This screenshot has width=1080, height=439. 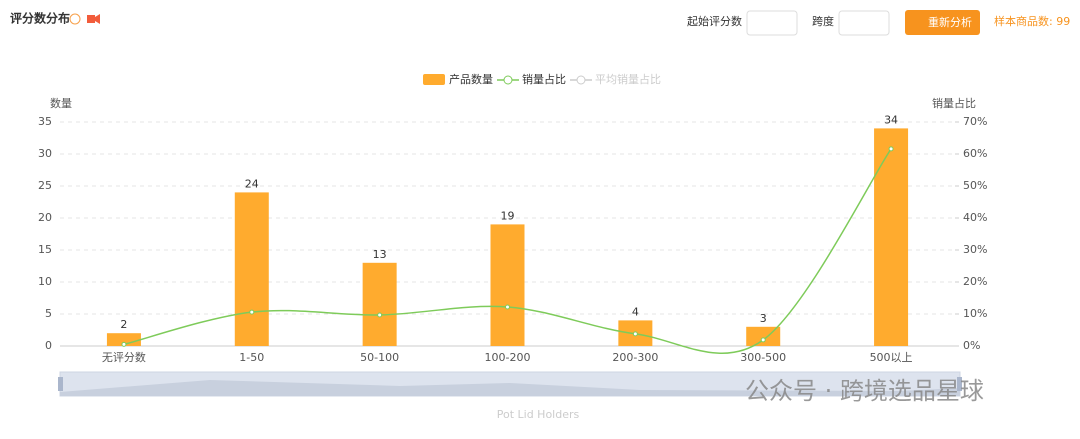 What do you see at coordinates (864, 391) in the screenshot?
I see `watermark: 公众号 · 跨境选品星球` at bounding box center [864, 391].